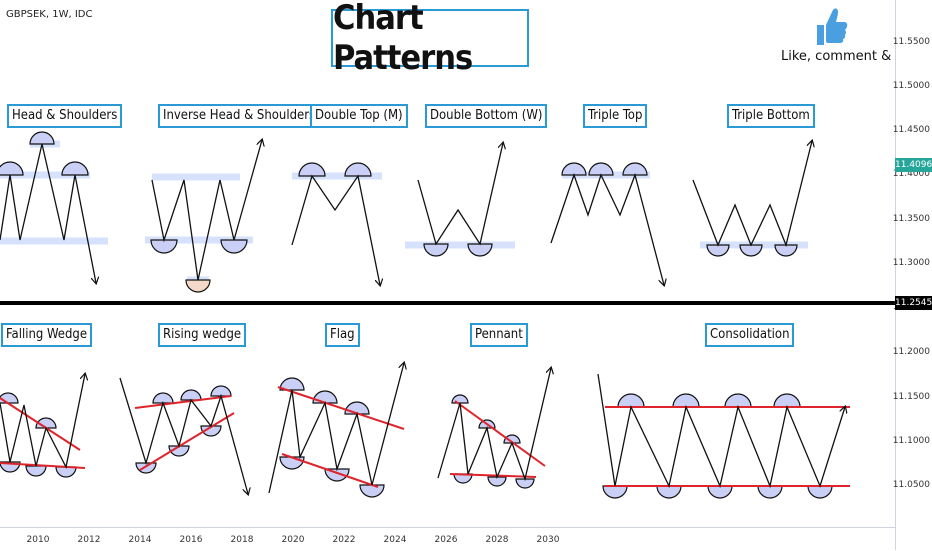 The image size is (932, 551). Describe the element at coordinates (615, 116) in the screenshot. I see `pattern-label-triple-top: Triple Top` at that location.